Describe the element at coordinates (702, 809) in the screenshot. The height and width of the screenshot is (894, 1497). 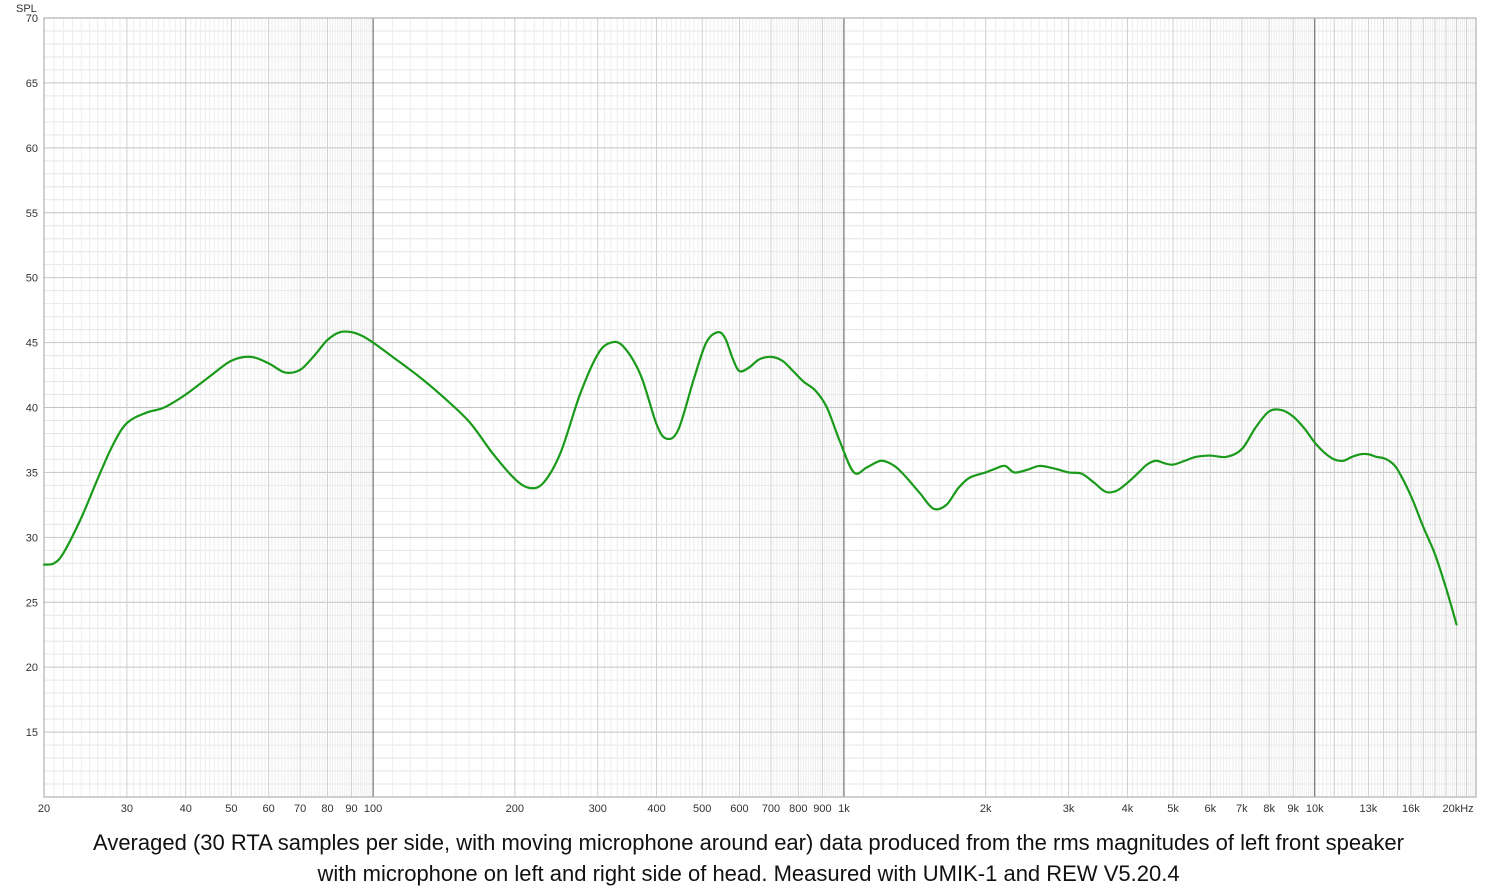
I see `x-tick-label: 500` at that location.